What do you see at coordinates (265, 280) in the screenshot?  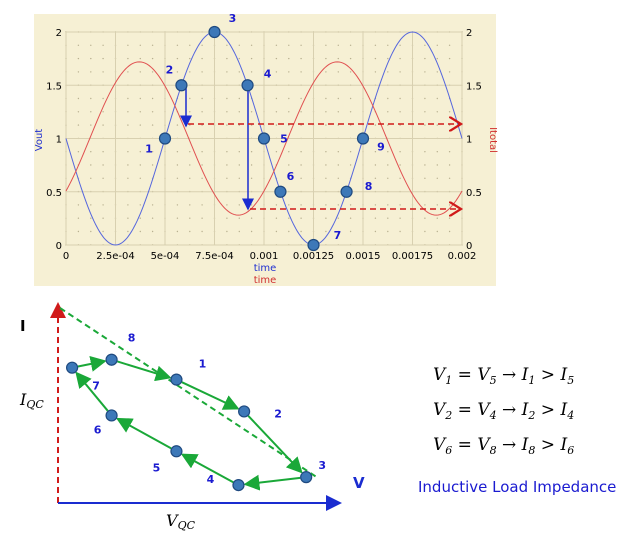 I see `x-axis-label-itotal: time` at bounding box center [265, 280].